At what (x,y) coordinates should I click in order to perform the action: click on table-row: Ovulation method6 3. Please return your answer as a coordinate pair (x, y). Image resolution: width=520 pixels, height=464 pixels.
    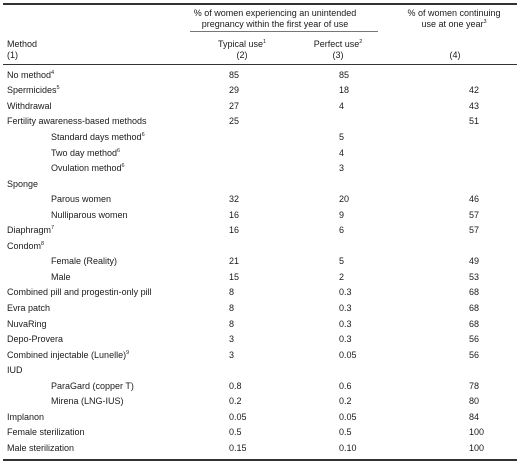
    Looking at the image, I should click on (261, 168).